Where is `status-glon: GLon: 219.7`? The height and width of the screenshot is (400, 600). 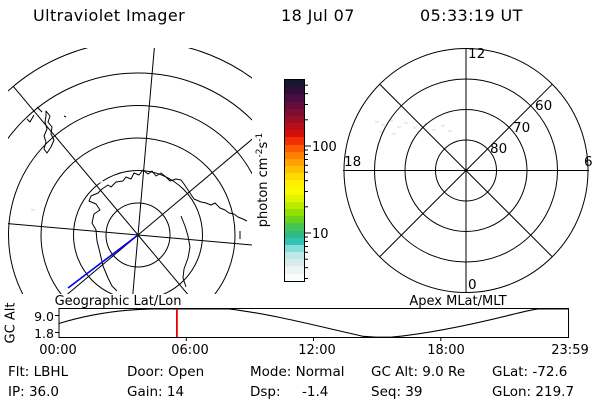 status-glon: GLon: 219.7 is located at coordinates (533, 392).